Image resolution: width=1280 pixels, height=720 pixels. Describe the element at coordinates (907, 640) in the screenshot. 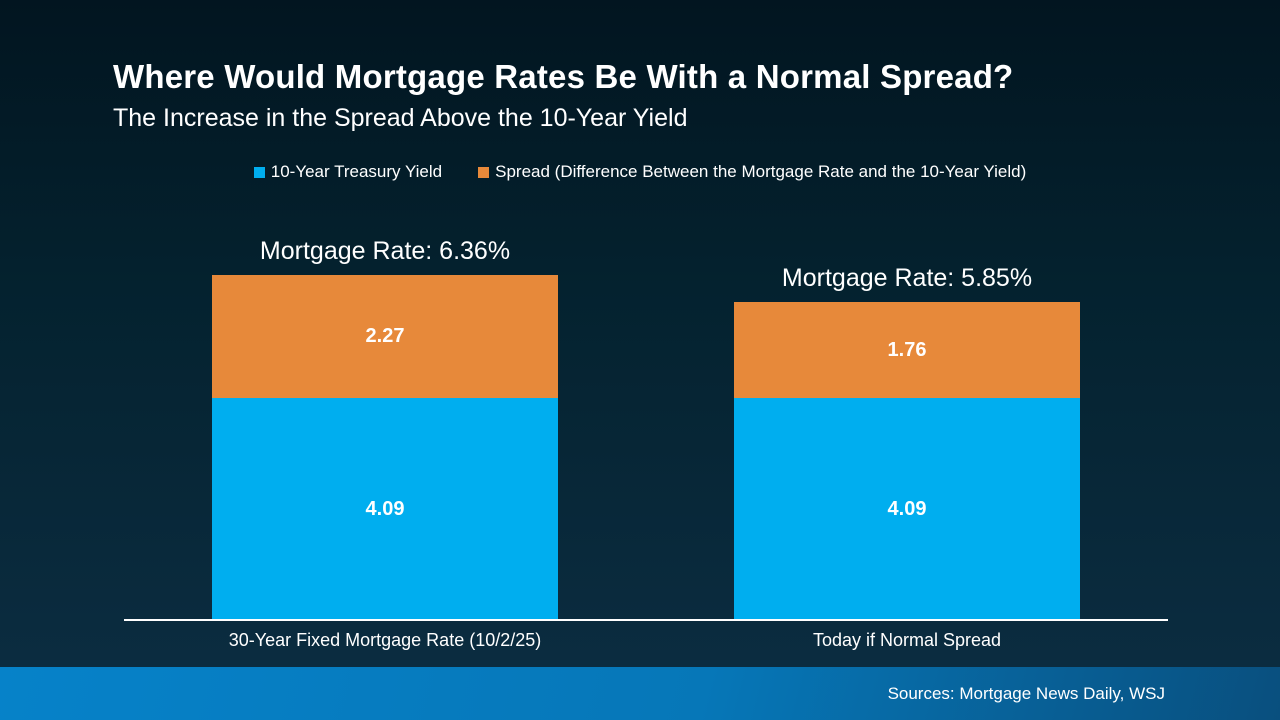

I see `x-axis-label: Today if Normal Spread` at that location.